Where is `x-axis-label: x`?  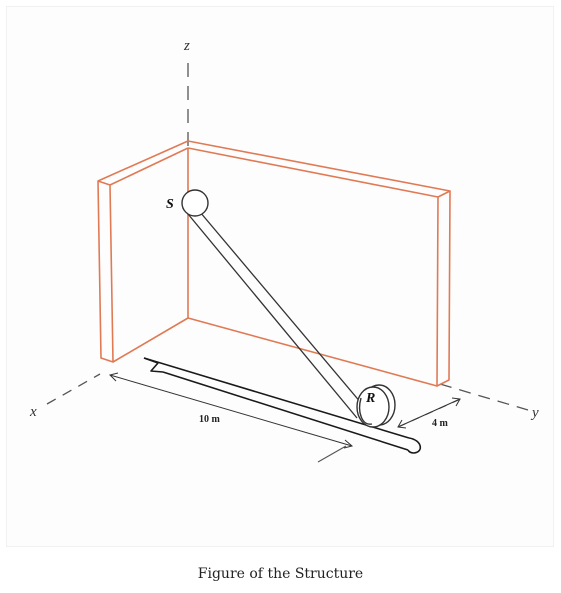 x-axis-label: x is located at coordinates (33, 412).